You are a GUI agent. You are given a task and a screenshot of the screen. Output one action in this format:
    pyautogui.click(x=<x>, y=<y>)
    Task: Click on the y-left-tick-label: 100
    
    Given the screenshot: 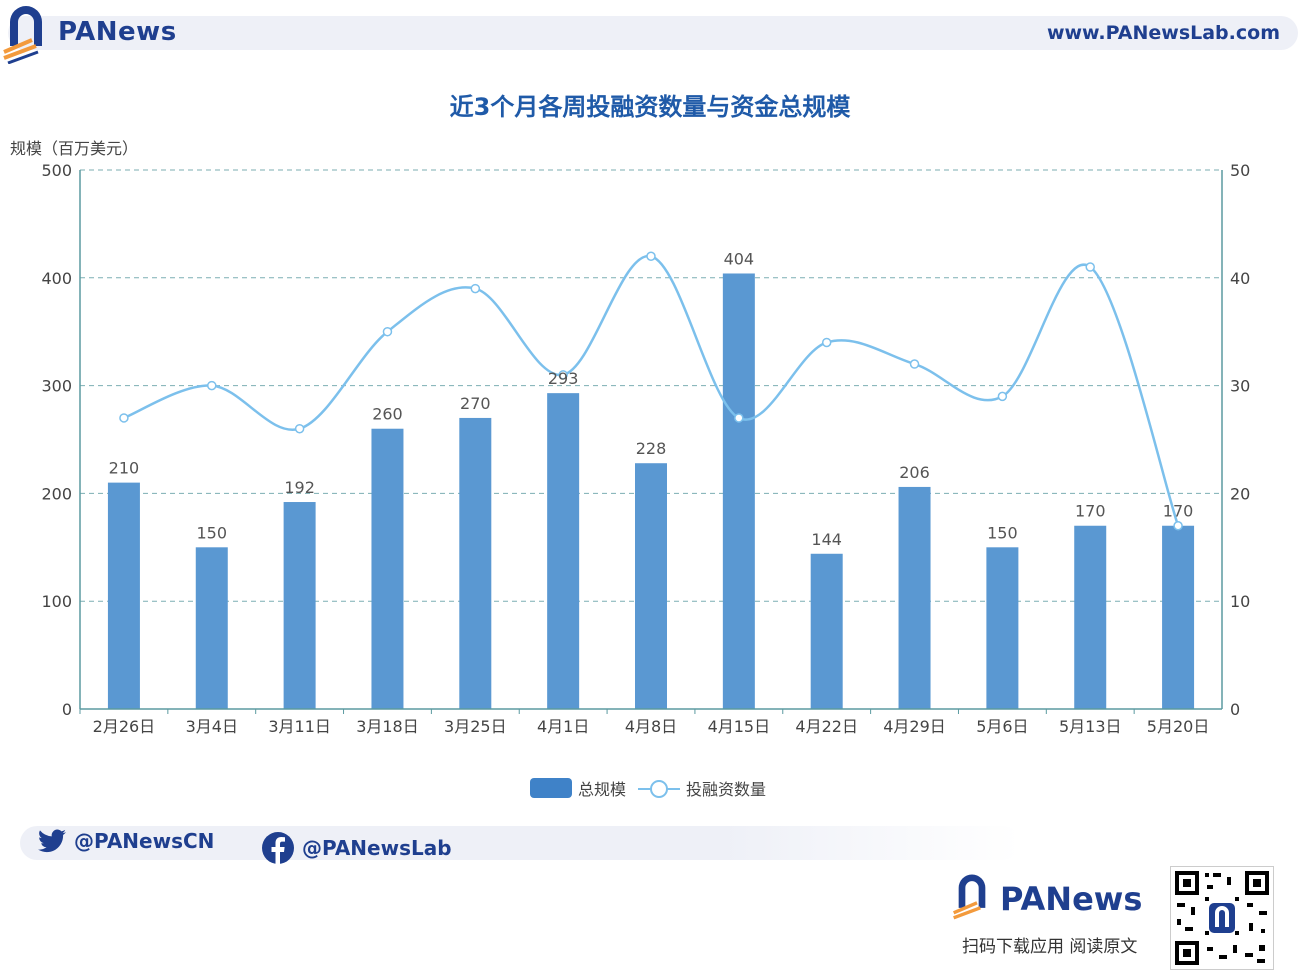 What is the action you would take?
    pyautogui.click(x=56, y=601)
    